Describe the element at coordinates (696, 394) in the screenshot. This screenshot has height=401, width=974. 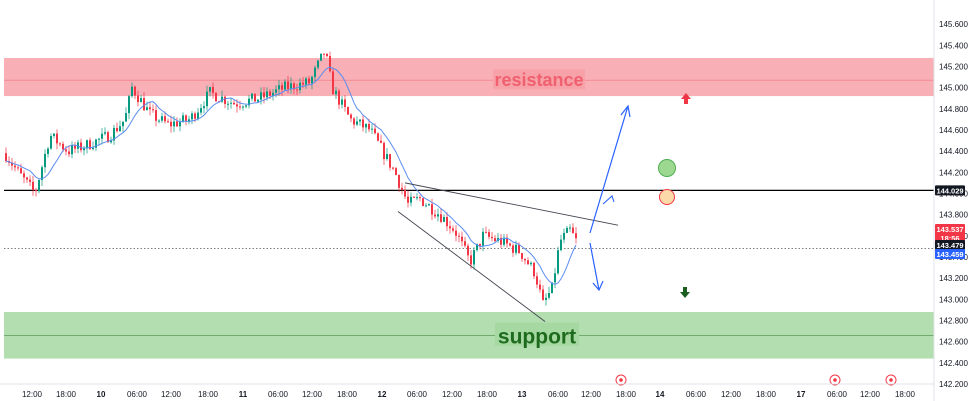
I see `time-tick-label: 06:00` at that location.